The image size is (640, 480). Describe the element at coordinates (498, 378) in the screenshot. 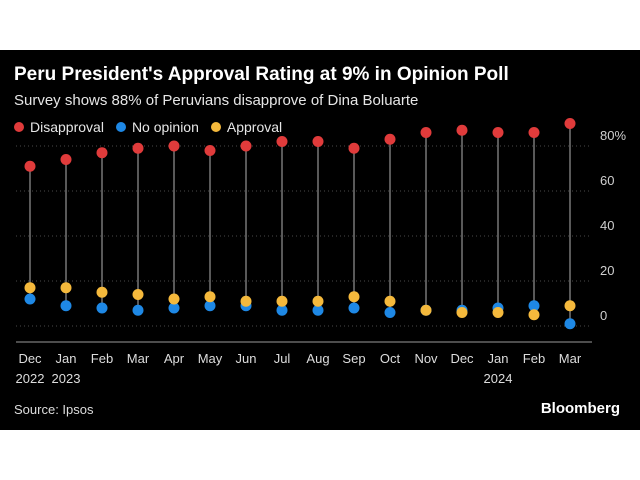

I see `year-label: 2024` at that location.